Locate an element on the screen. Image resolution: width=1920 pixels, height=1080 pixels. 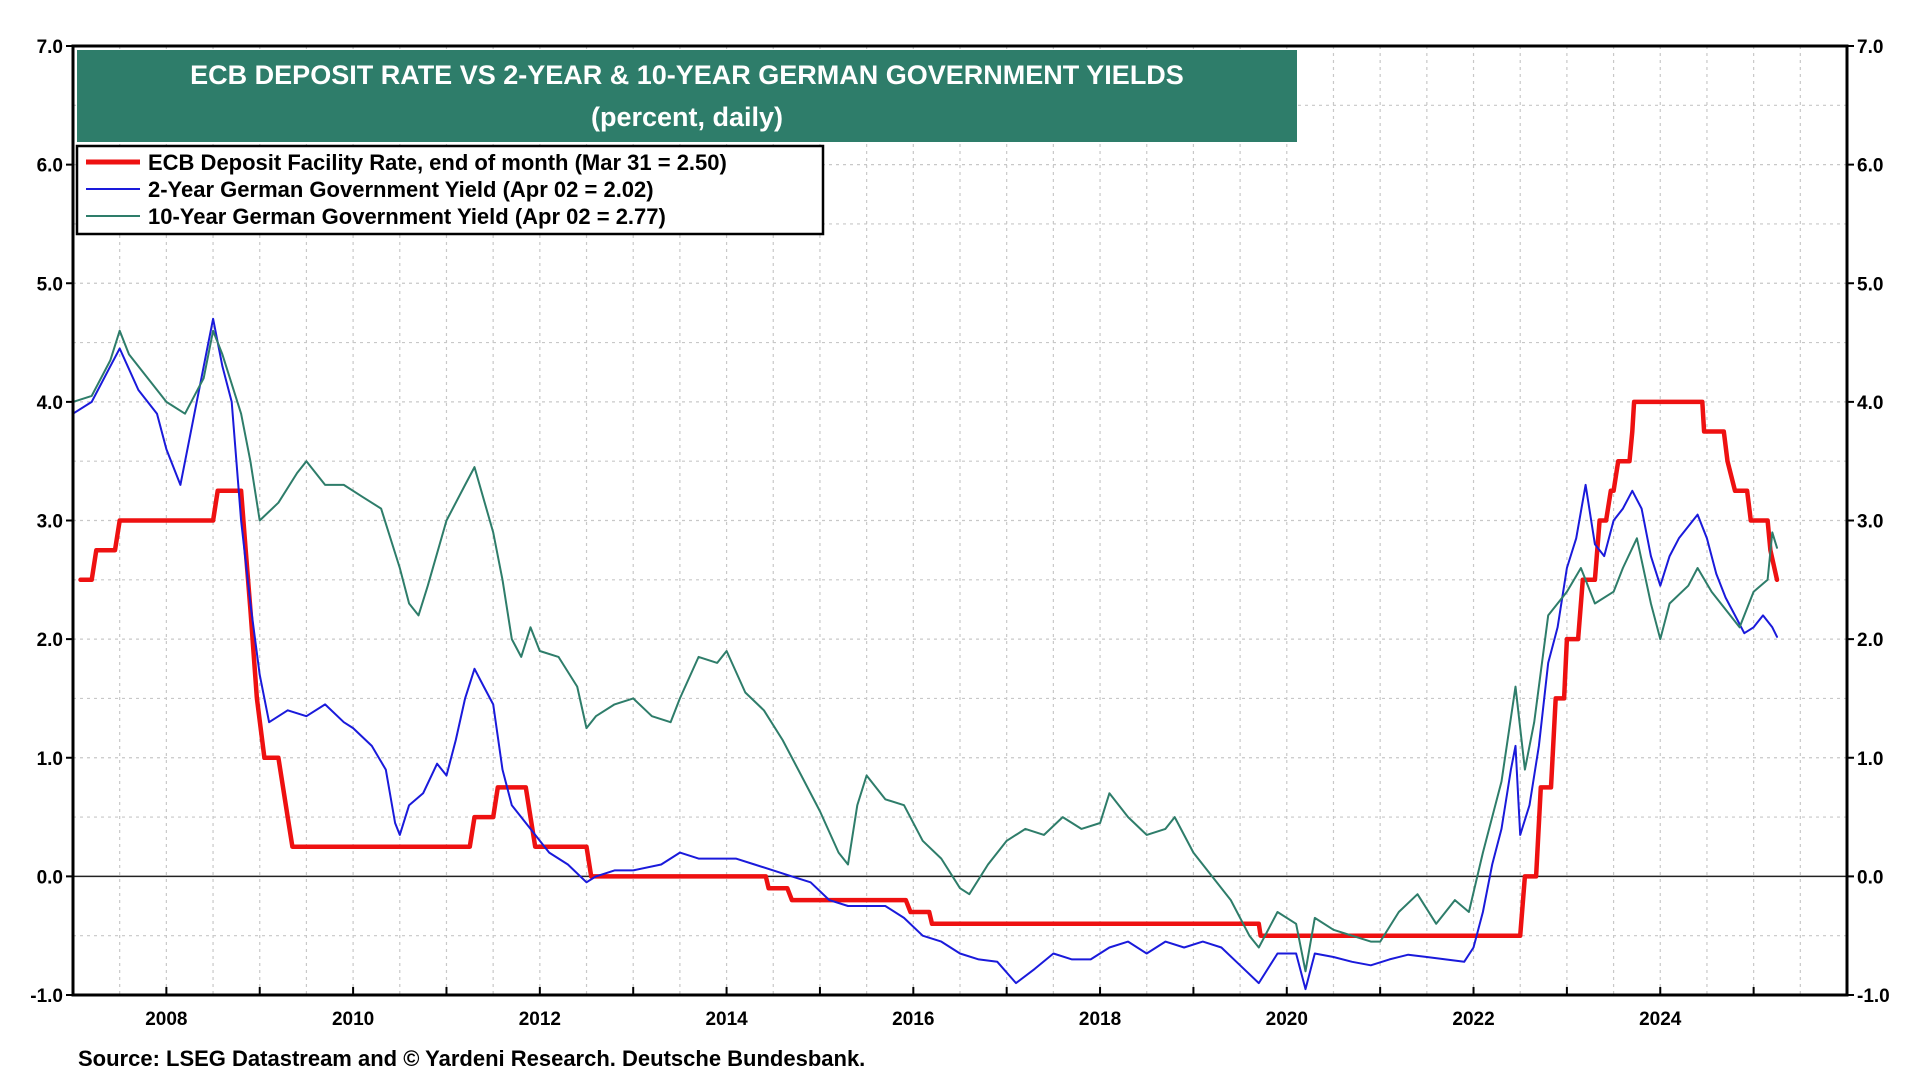
y-tick-label-left: 5.0 is located at coordinates (50, 284).